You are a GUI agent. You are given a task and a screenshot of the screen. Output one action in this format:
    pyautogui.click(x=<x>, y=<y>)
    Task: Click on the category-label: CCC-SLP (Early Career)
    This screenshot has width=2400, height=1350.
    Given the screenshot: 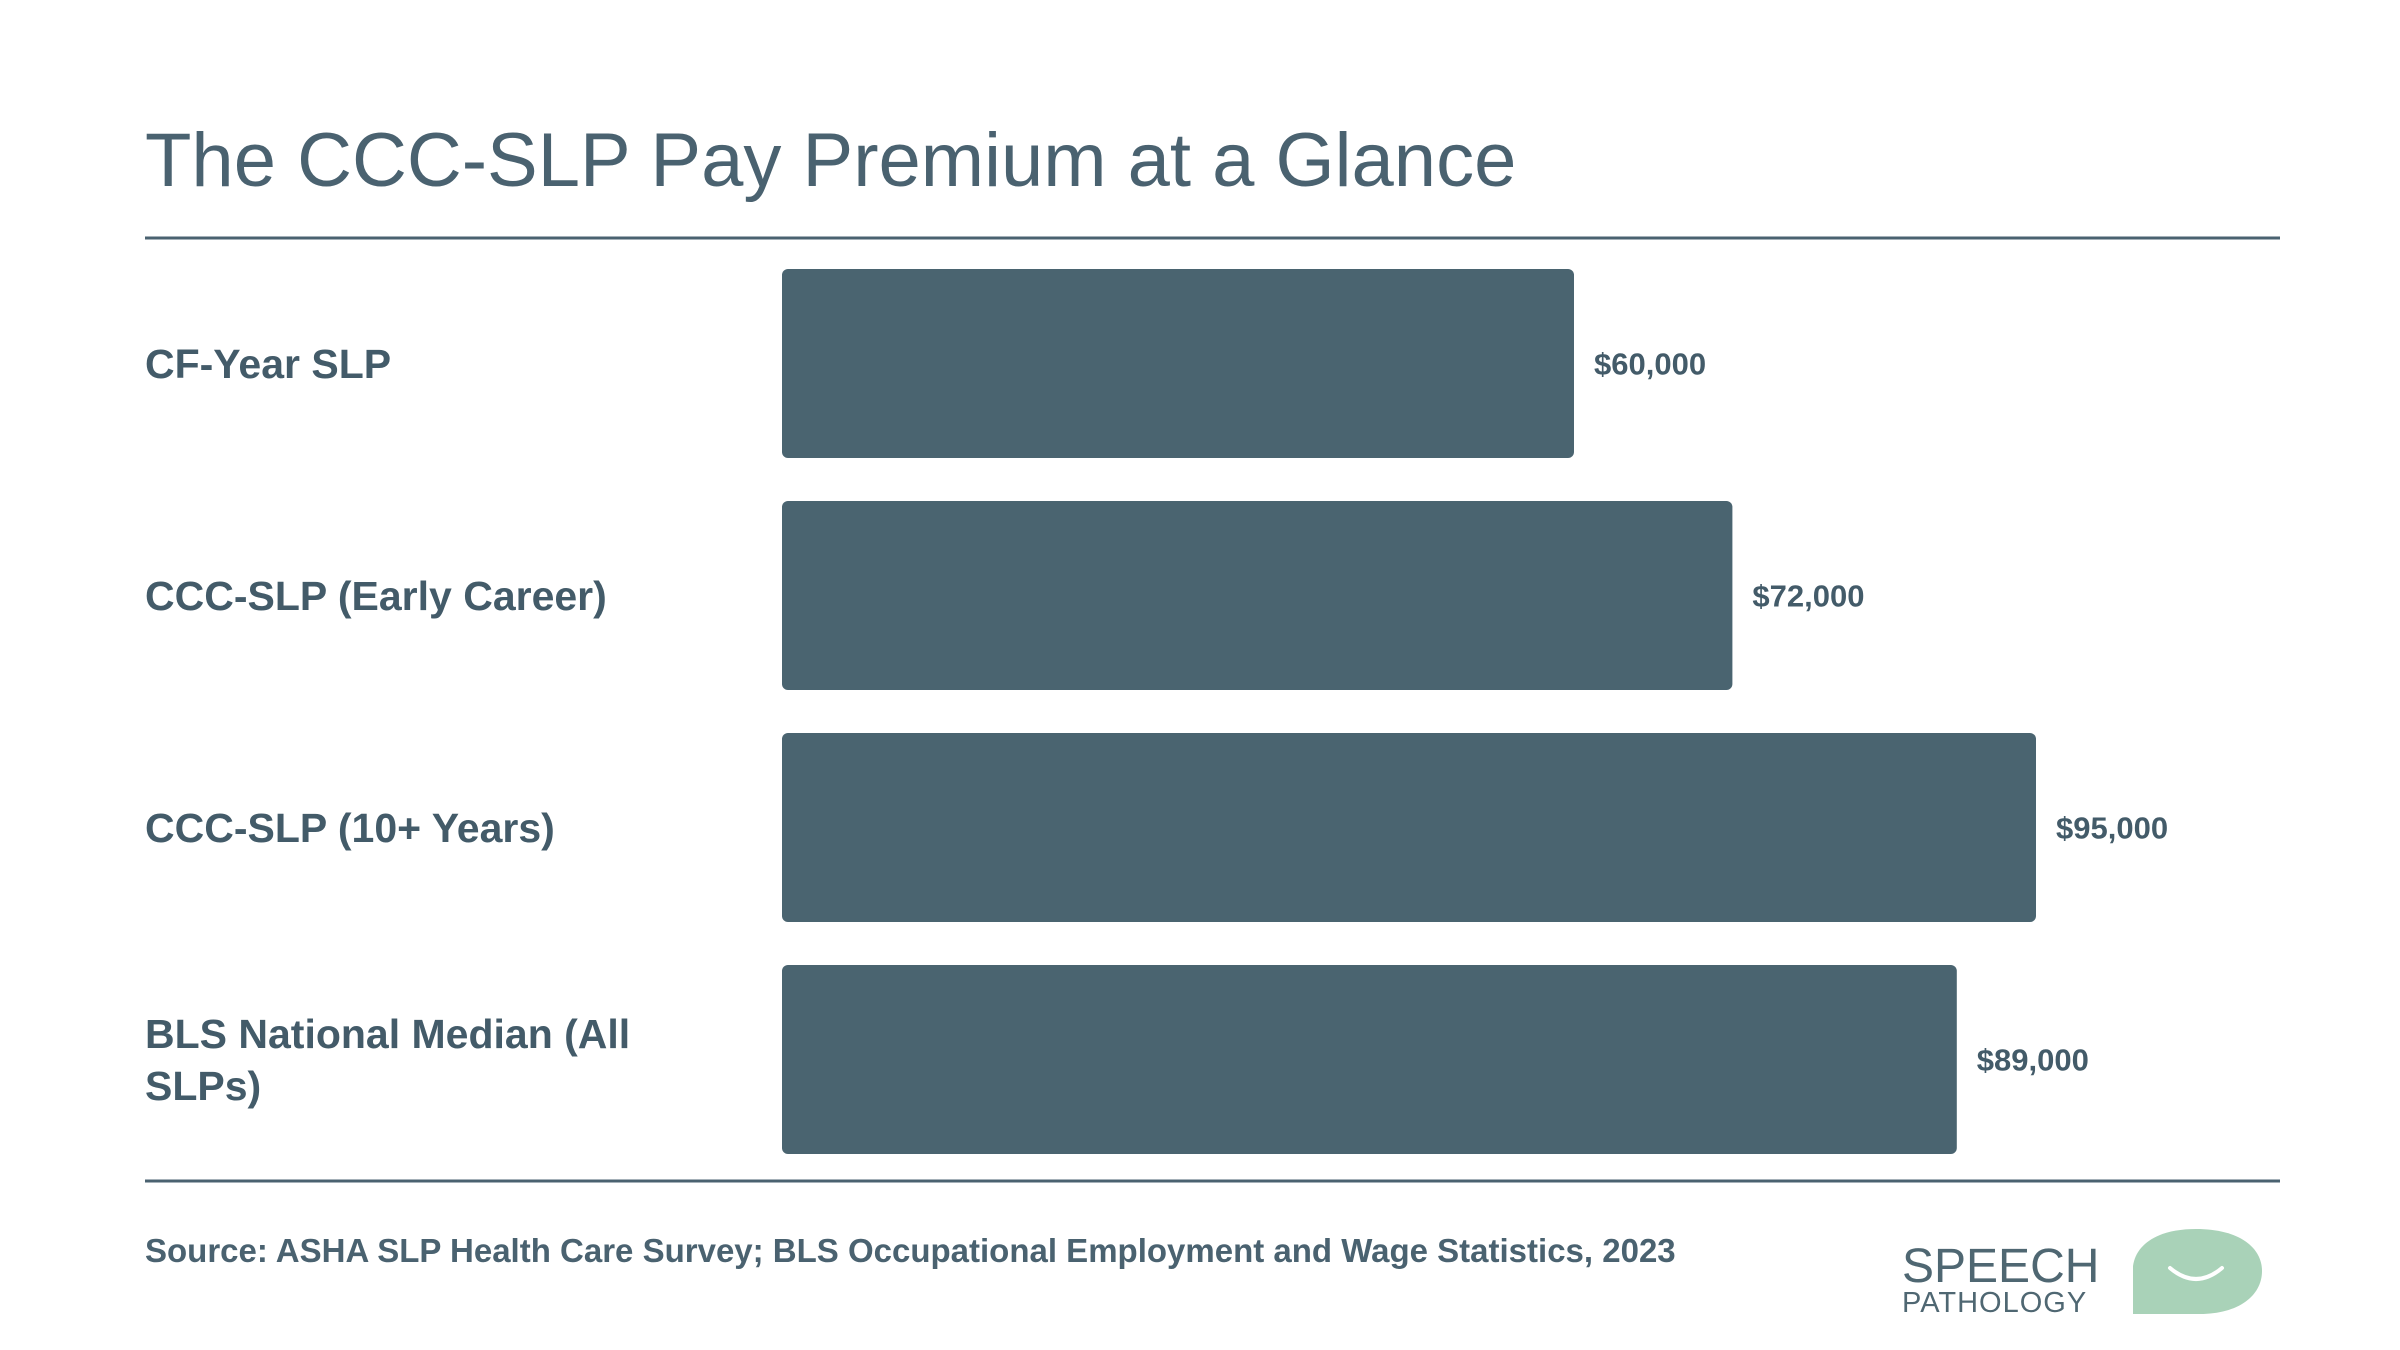 What is the action you would take?
    pyautogui.click(x=376, y=595)
    